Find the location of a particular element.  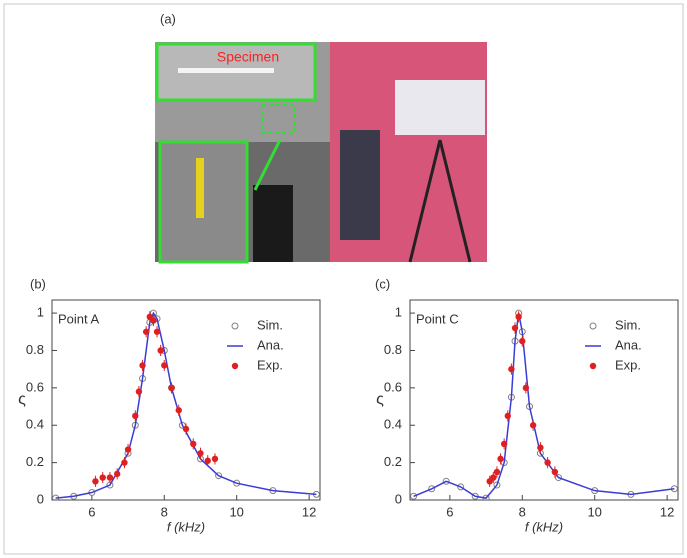

ana-line is located at coordinates (186, 405).